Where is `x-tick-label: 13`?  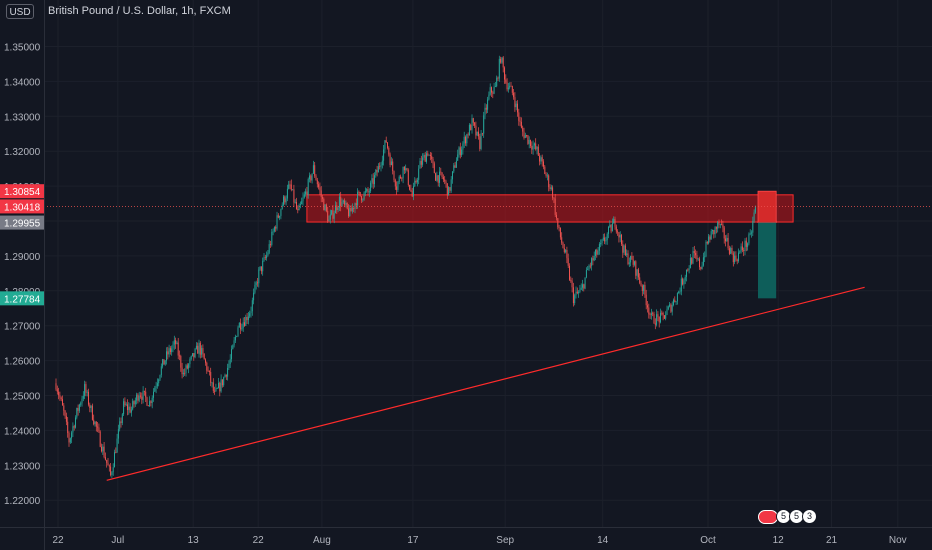 x-tick-label: 13 is located at coordinates (194, 540).